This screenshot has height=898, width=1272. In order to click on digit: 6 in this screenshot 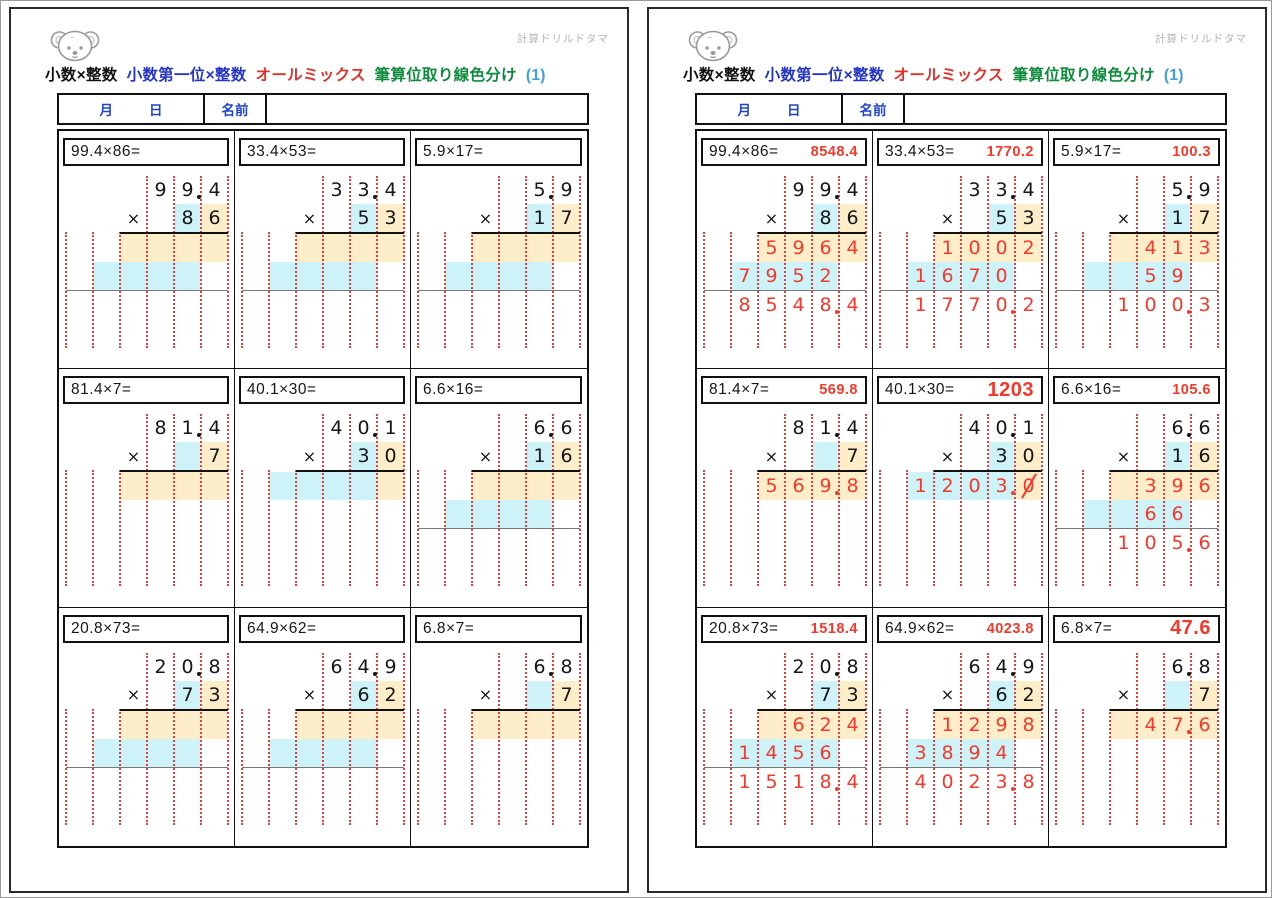, I will do `click(947, 276)`.